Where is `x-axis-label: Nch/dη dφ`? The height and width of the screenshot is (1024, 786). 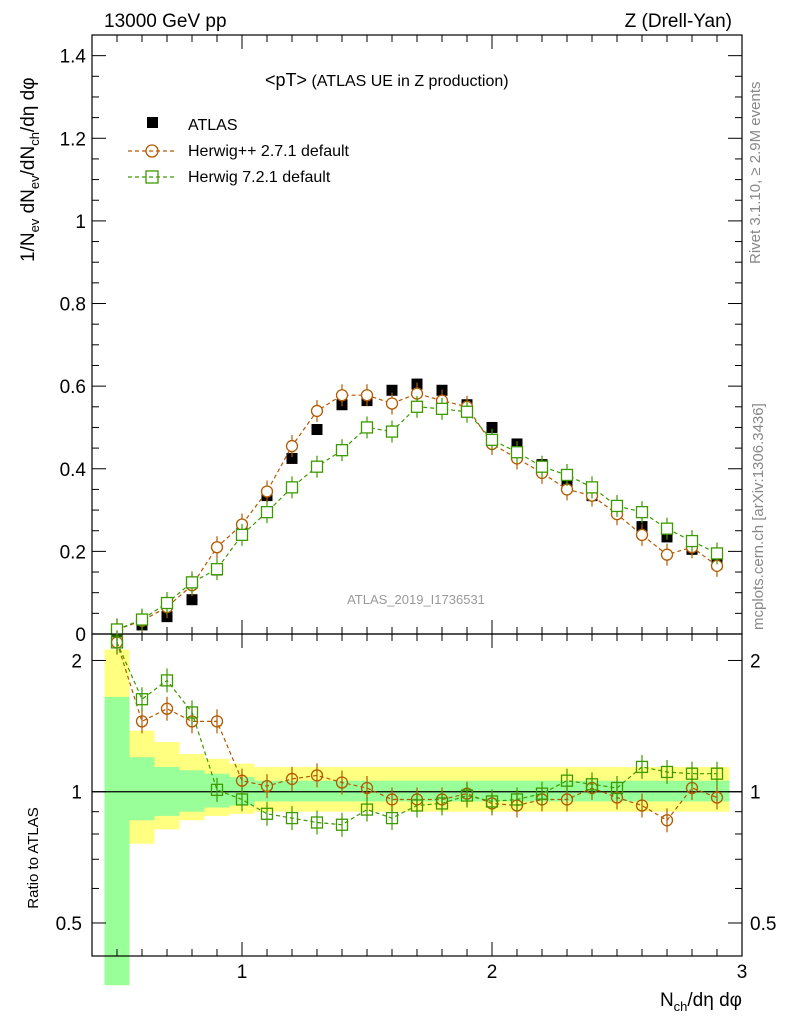 x-axis-label: Nch/dη dφ is located at coordinates (701, 1002).